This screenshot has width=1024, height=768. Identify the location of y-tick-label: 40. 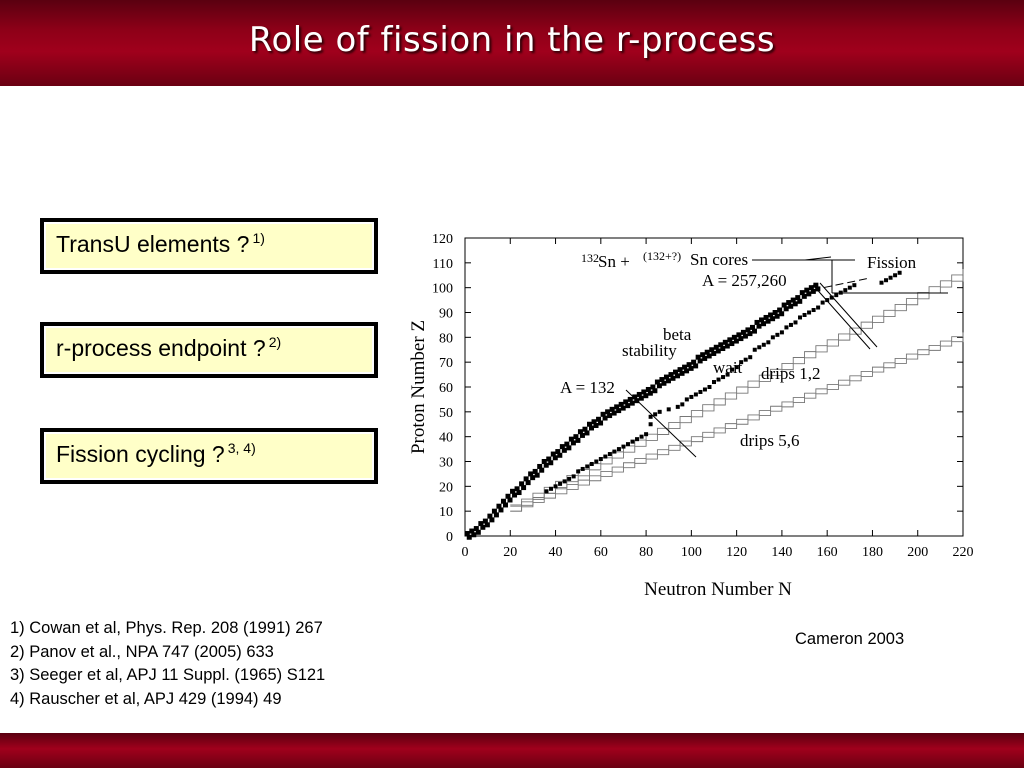
(446, 438).